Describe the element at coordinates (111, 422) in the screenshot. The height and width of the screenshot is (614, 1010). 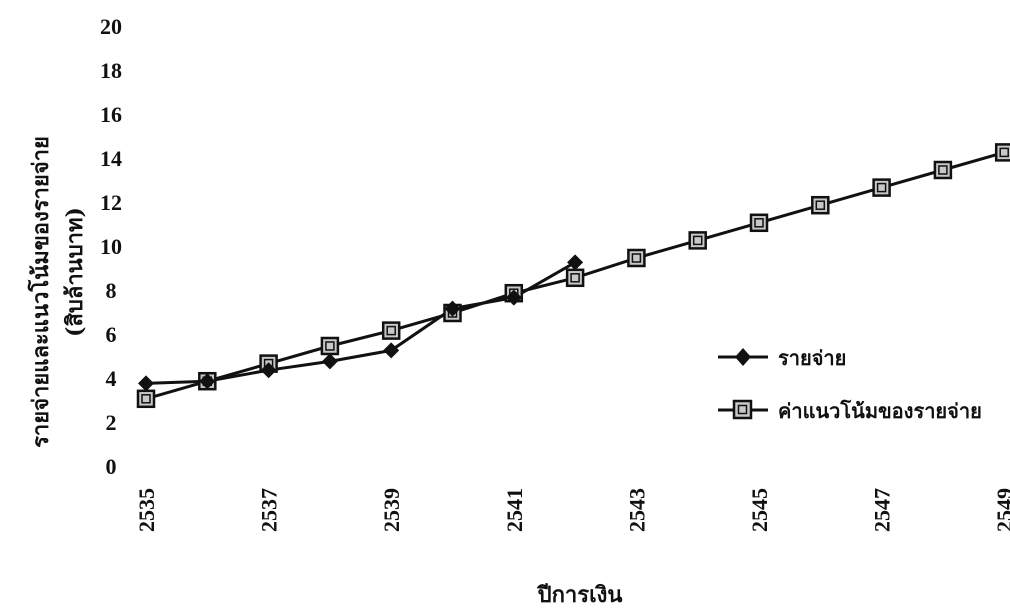
I see `y-tick-label: 2` at that location.